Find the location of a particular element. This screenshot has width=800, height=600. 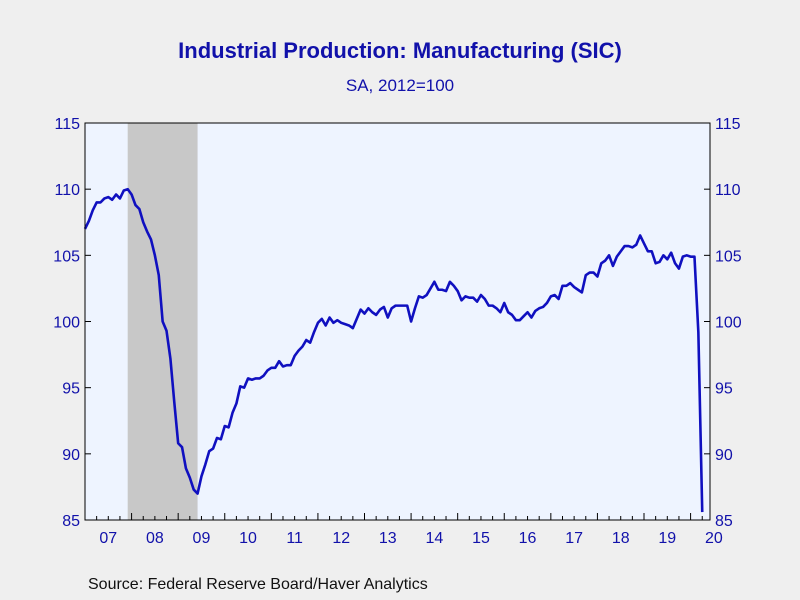

x-tick-label: 15 is located at coordinates (481, 538).